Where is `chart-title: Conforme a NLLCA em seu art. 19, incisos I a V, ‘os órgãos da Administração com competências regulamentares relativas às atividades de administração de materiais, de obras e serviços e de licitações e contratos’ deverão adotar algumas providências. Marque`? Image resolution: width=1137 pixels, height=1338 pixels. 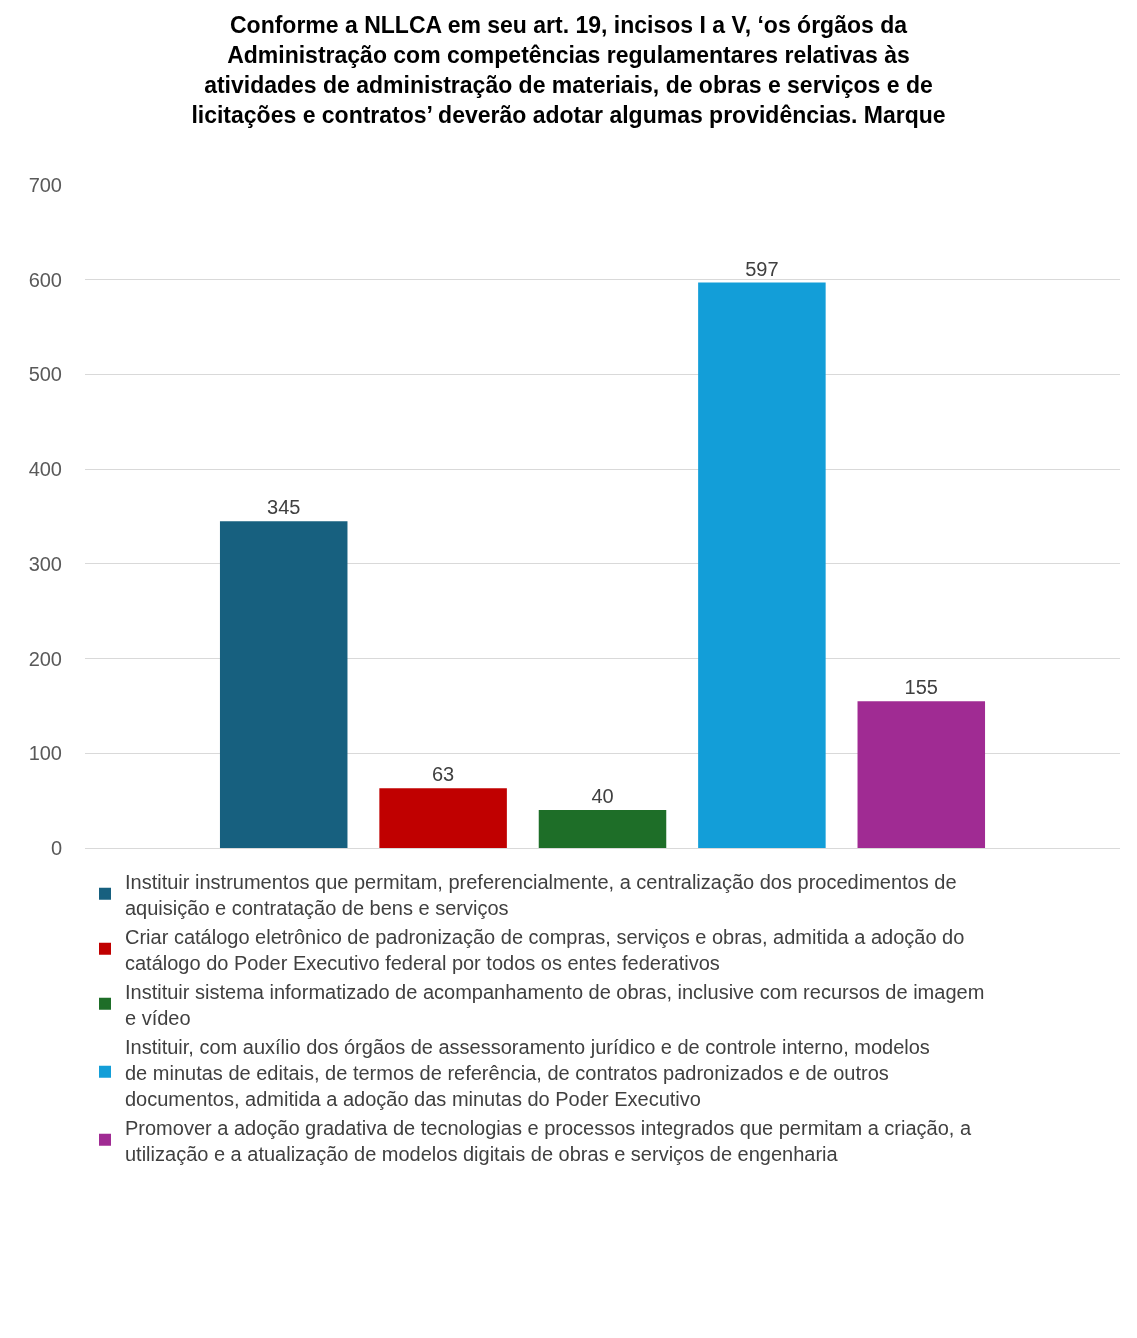 chart-title: Conforme a NLLCA em seu art. 19, incisos I a V, ‘os órgãos da Administração com competências regulamentares relativas às atividades de administração de materiais, de obras e serviços e de licitações e contratos’ deverão adotar algumas providências. Marque is located at coordinates (568, 70).